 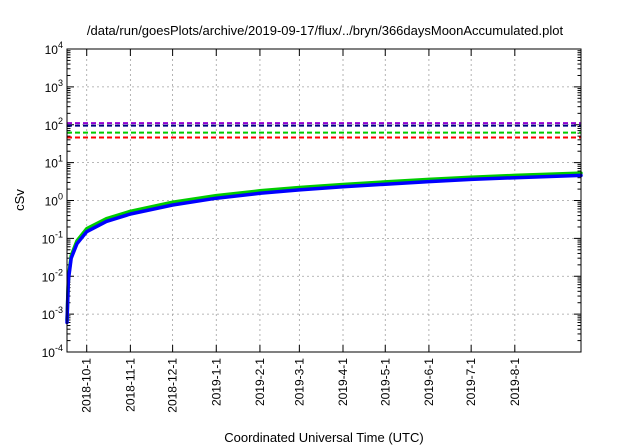 I want to click on y-tick-label: 10¹, so click(x=54, y=162).